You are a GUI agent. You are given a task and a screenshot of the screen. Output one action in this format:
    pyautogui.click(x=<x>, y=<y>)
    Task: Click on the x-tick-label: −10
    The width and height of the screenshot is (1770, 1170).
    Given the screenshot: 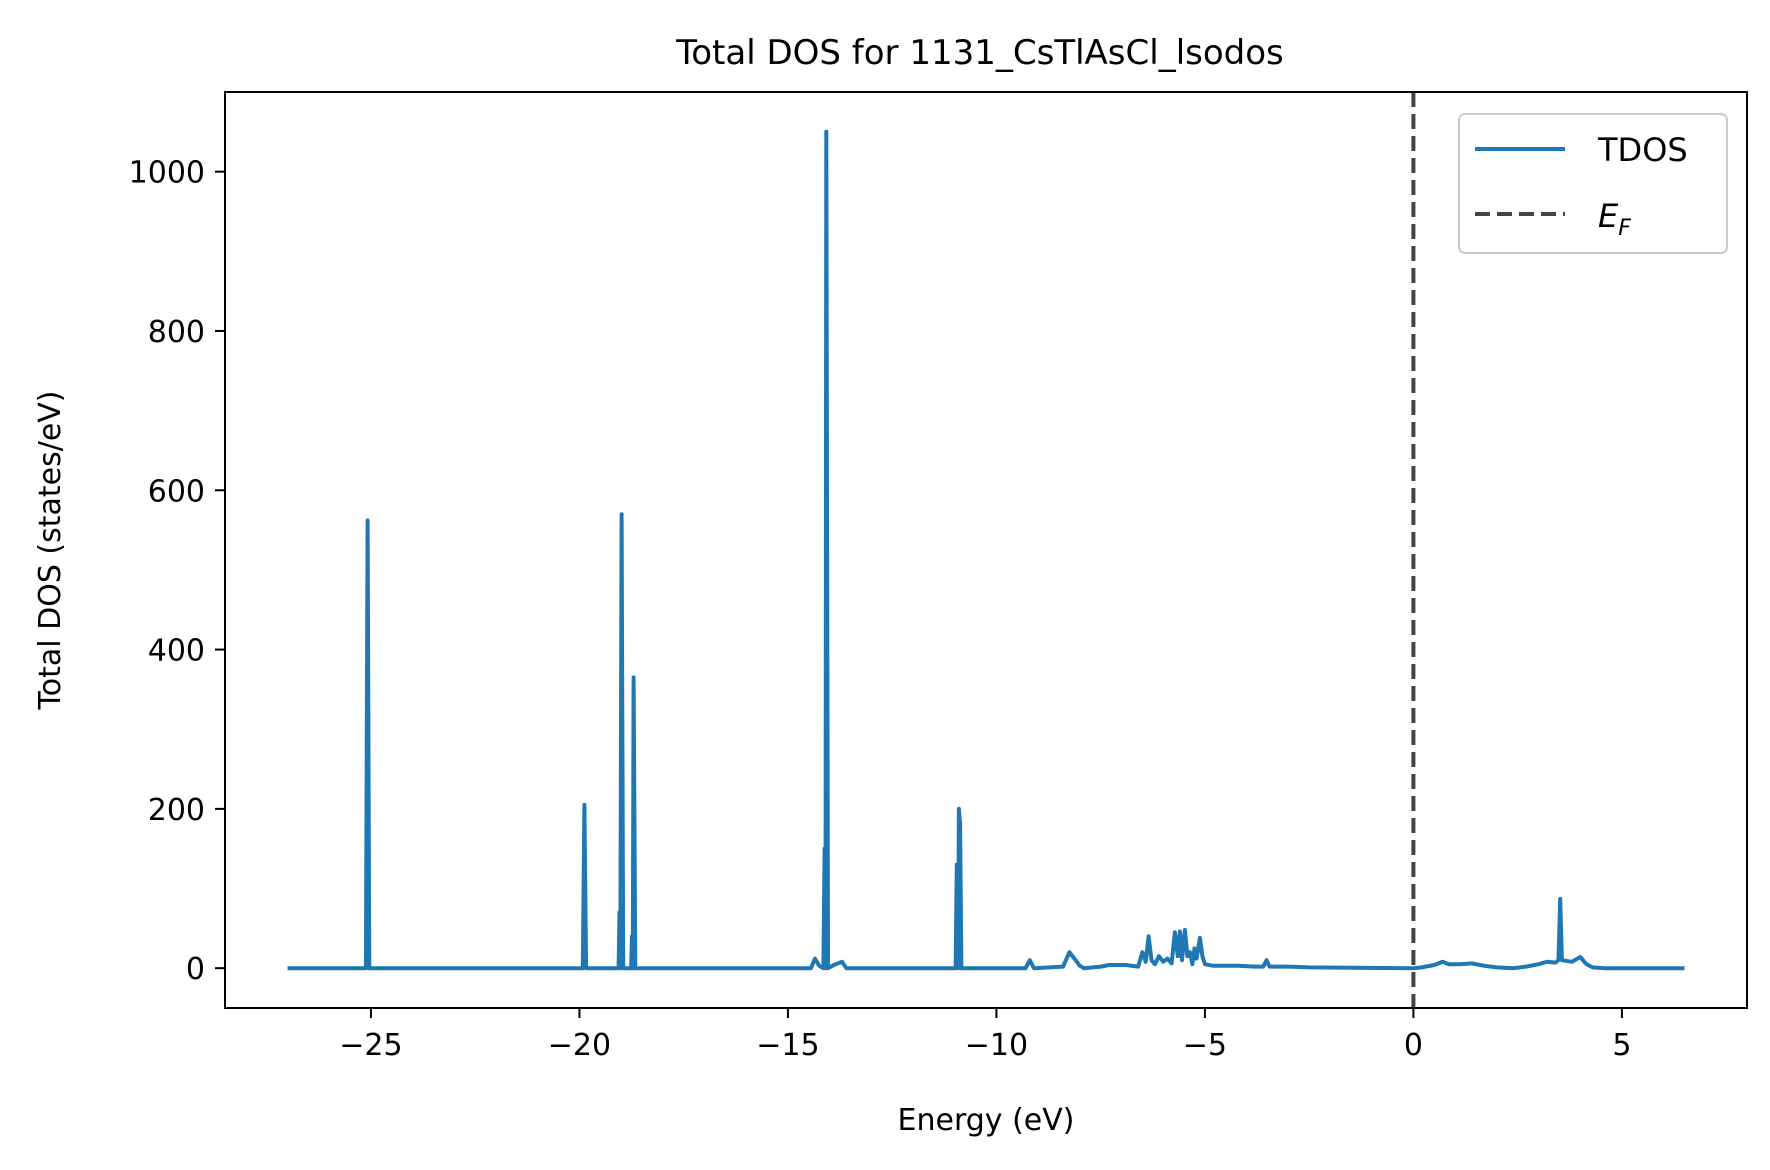 What is the action you would take?
    pyautogui.click(x=996, y=1045)
    